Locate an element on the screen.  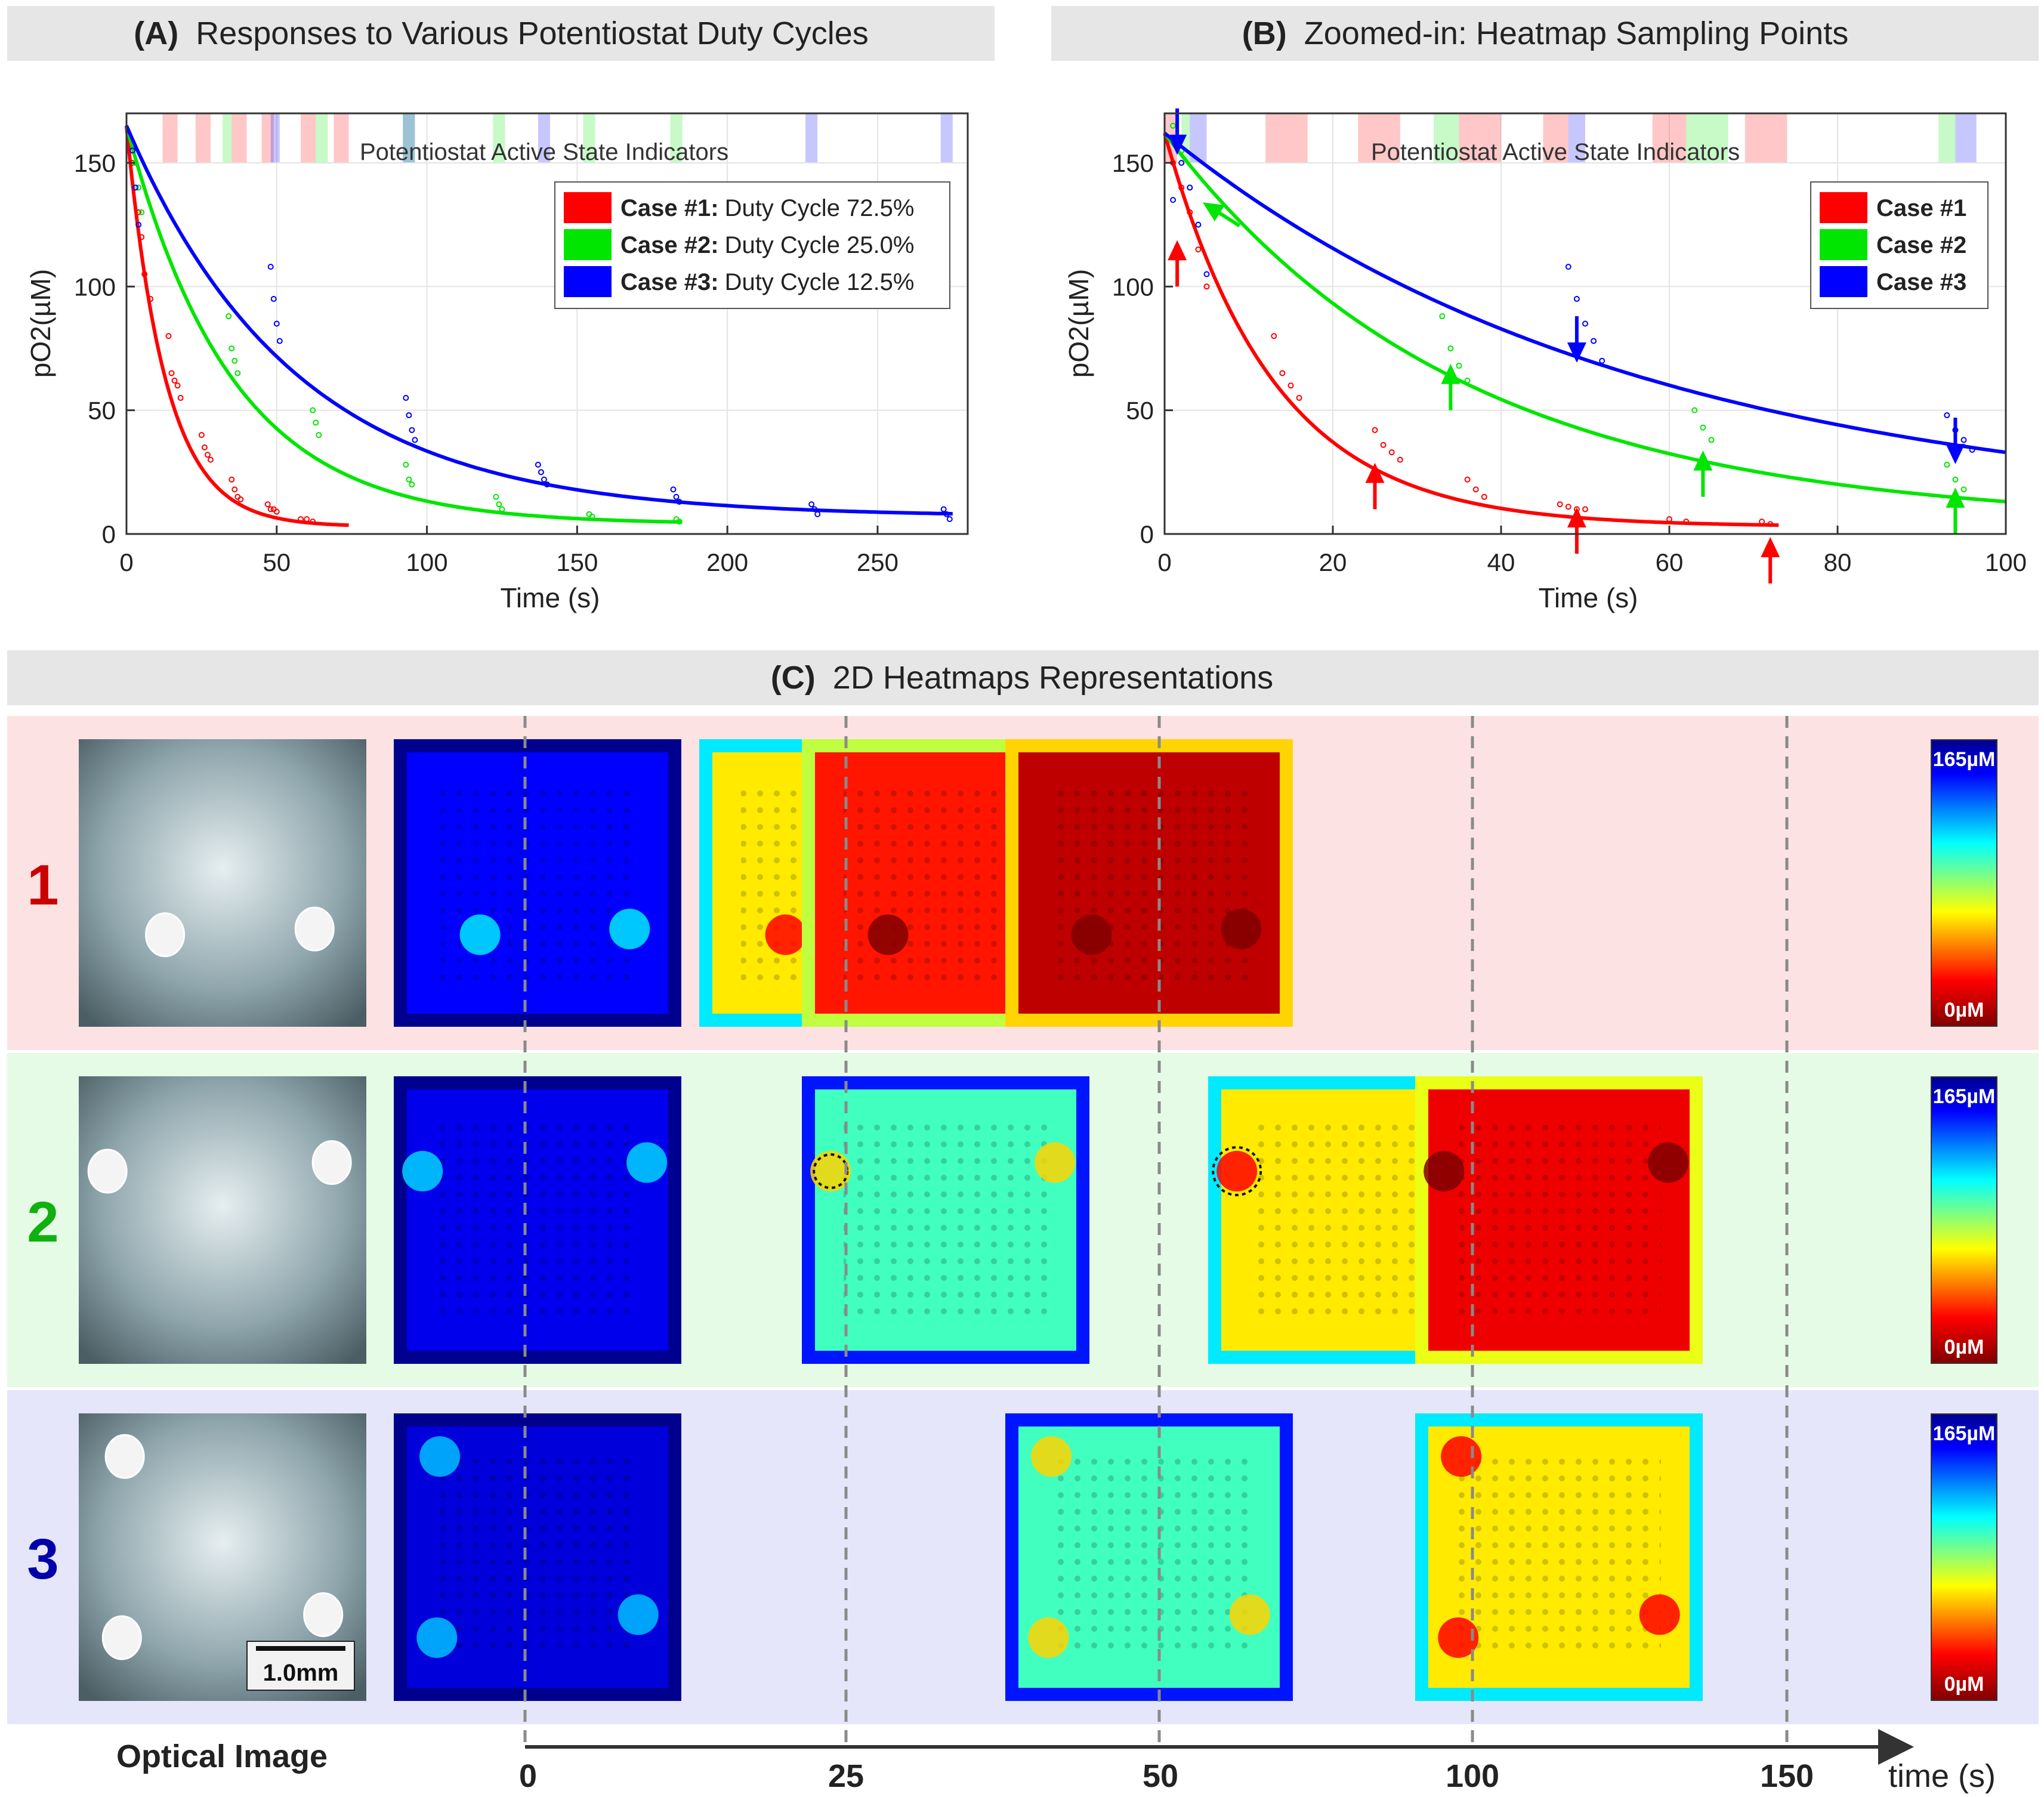
y-tick-label-2: 100 is located at coordinates (1133, 287).